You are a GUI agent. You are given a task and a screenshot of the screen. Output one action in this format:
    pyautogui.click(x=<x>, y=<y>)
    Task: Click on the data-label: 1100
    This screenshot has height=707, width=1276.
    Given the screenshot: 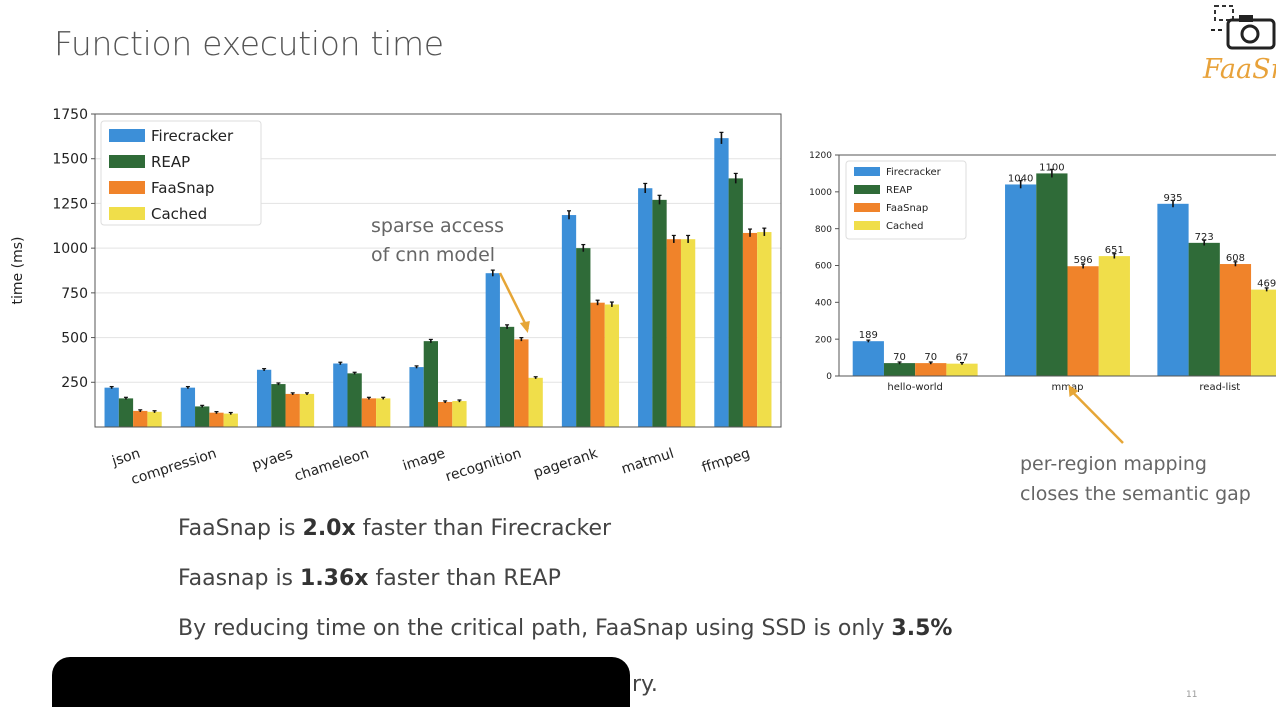 What is the action you would take?
    pyautogui.click(x=1051, y=167)
    